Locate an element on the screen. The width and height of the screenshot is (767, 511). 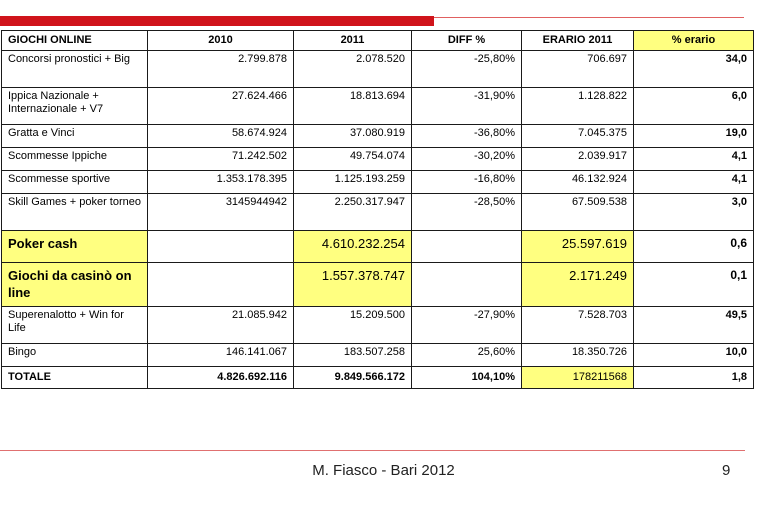
cell-erario: 2.039.917 is located at coordinates (577, 159).